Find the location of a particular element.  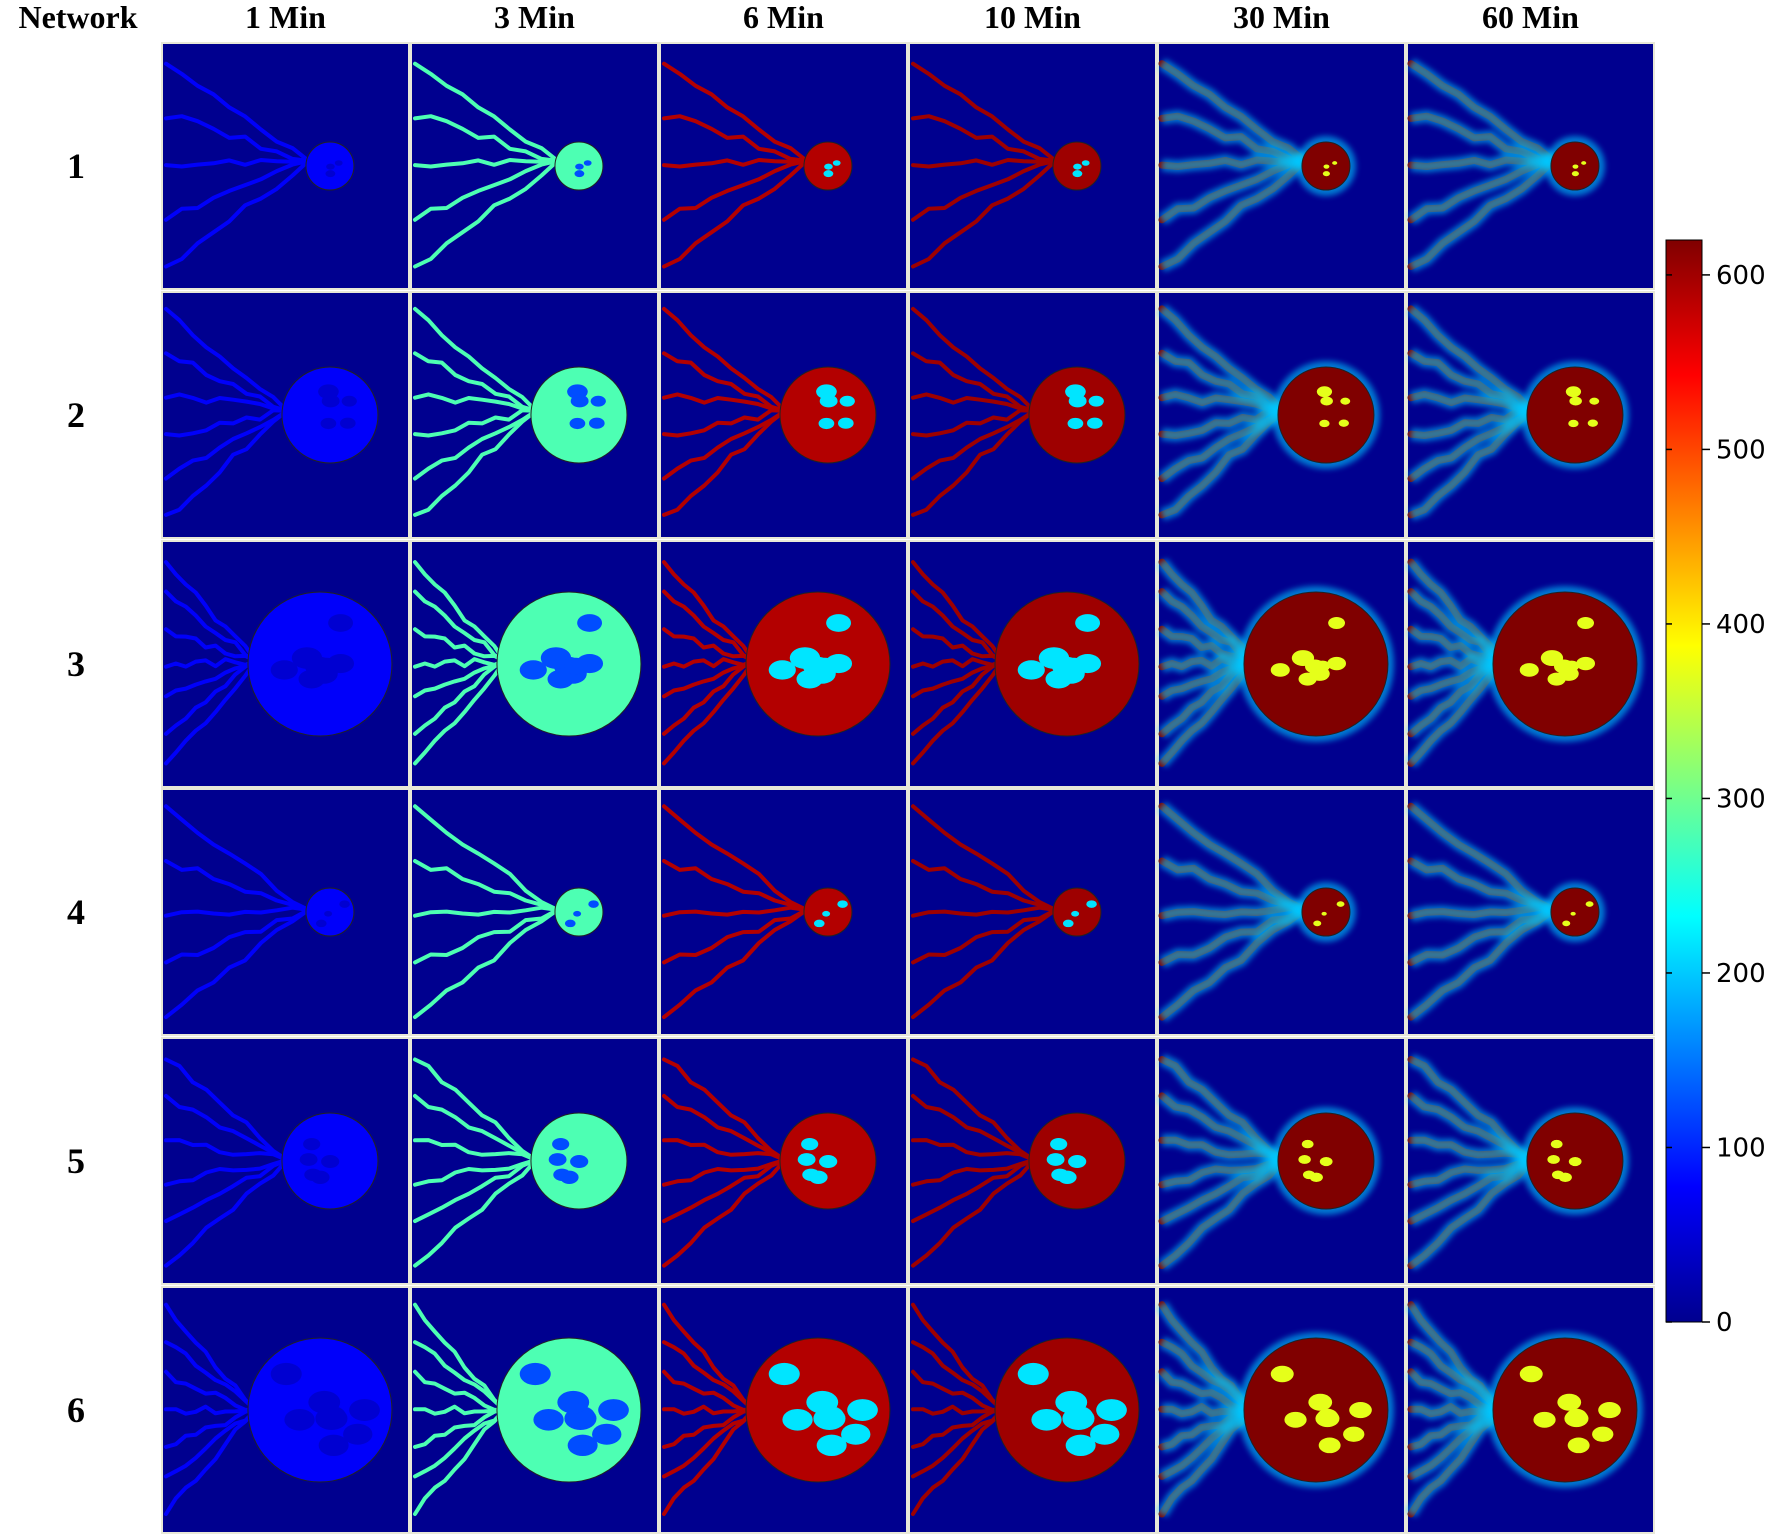

colorbar-tick-label: 0 is located at coordinates (1724, 1323).